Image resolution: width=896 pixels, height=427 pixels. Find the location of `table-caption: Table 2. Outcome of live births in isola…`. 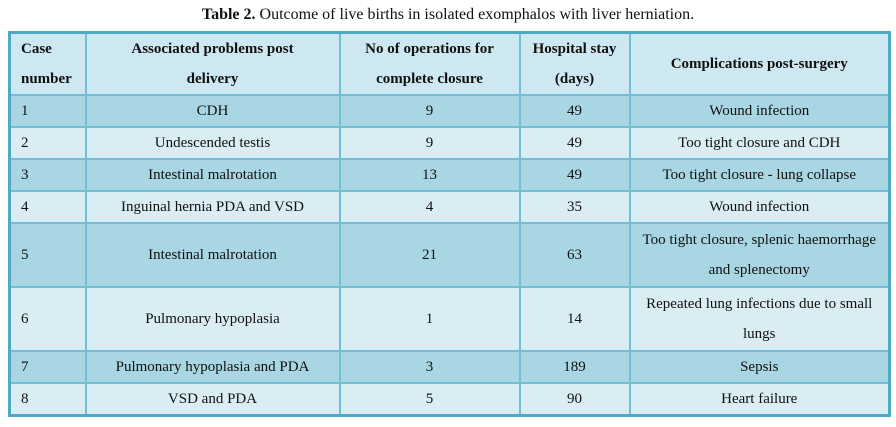

table-caption: Table 2. Outcome of live births in isola… is located at coordinates (448, 12).